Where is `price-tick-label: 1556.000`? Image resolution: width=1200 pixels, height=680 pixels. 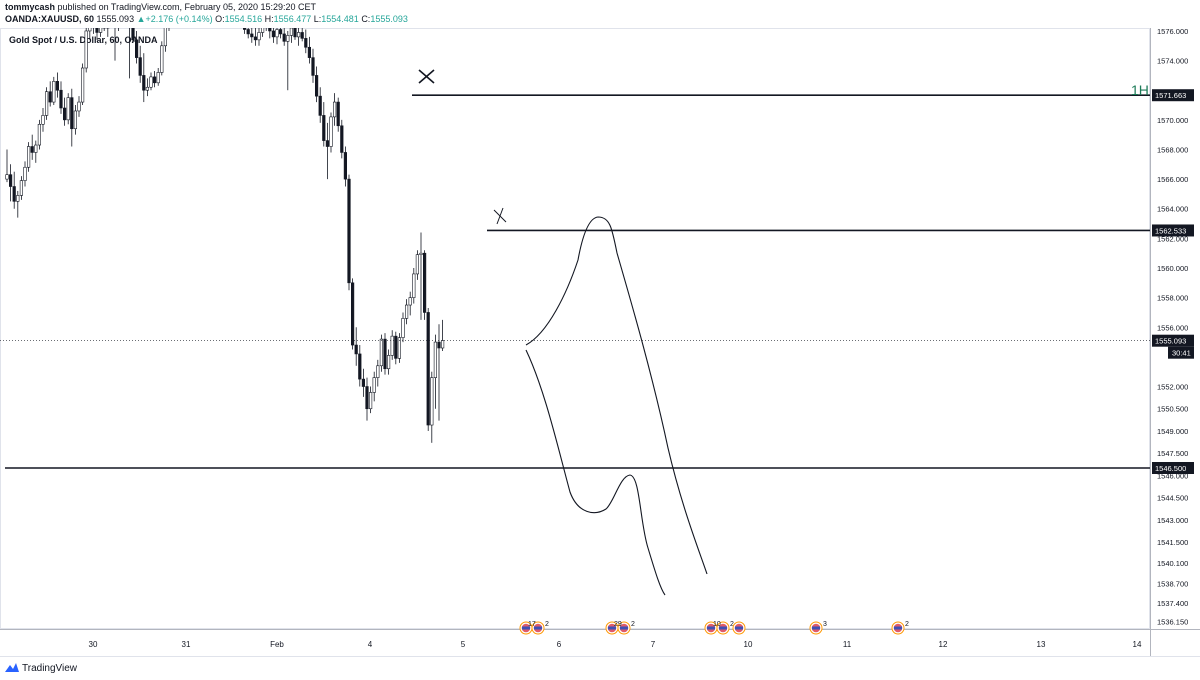 price-tick-label: 1556.000 is located at coordinates (1172, 327).